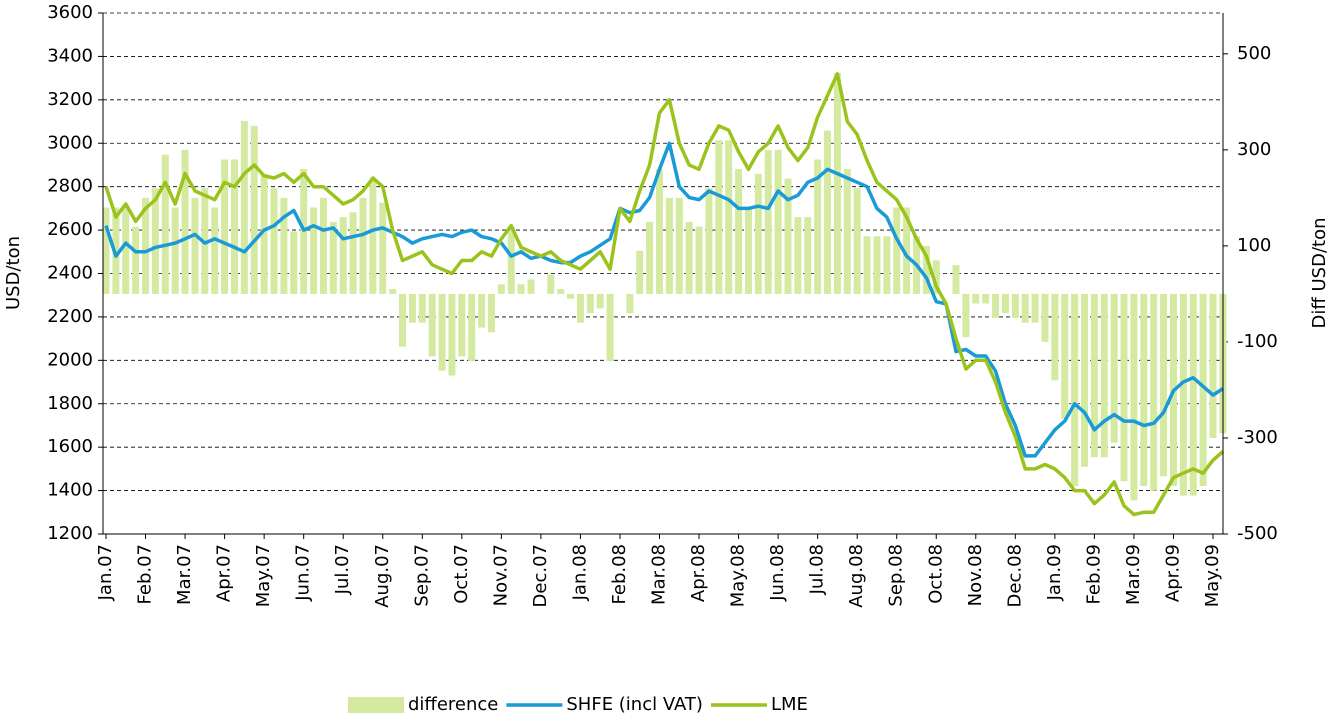 The height and width of the screenshot is (724, 1332). Describe the element at coordinates (1257, 341) in the screenshot. I see `y2-tick-label: -100` at that location.